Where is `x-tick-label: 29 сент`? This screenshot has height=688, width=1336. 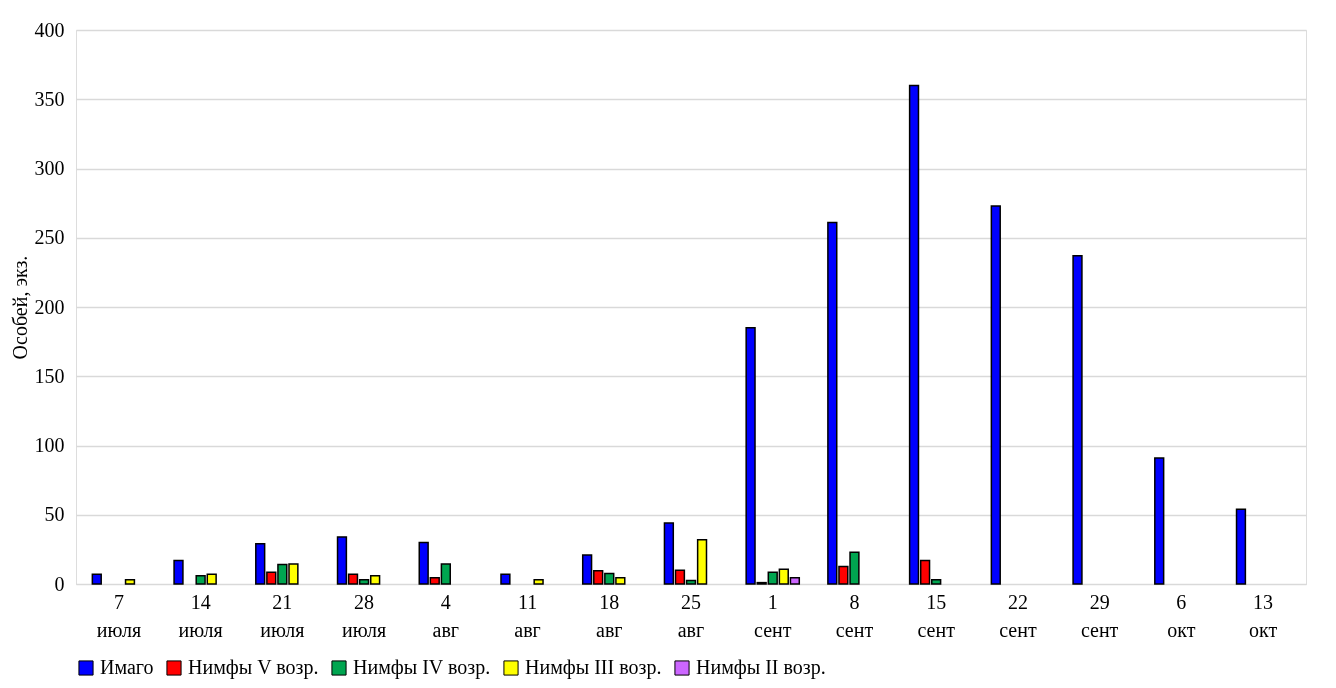
x-tick-label: 29 сент is located at coordinates (1099, 615).